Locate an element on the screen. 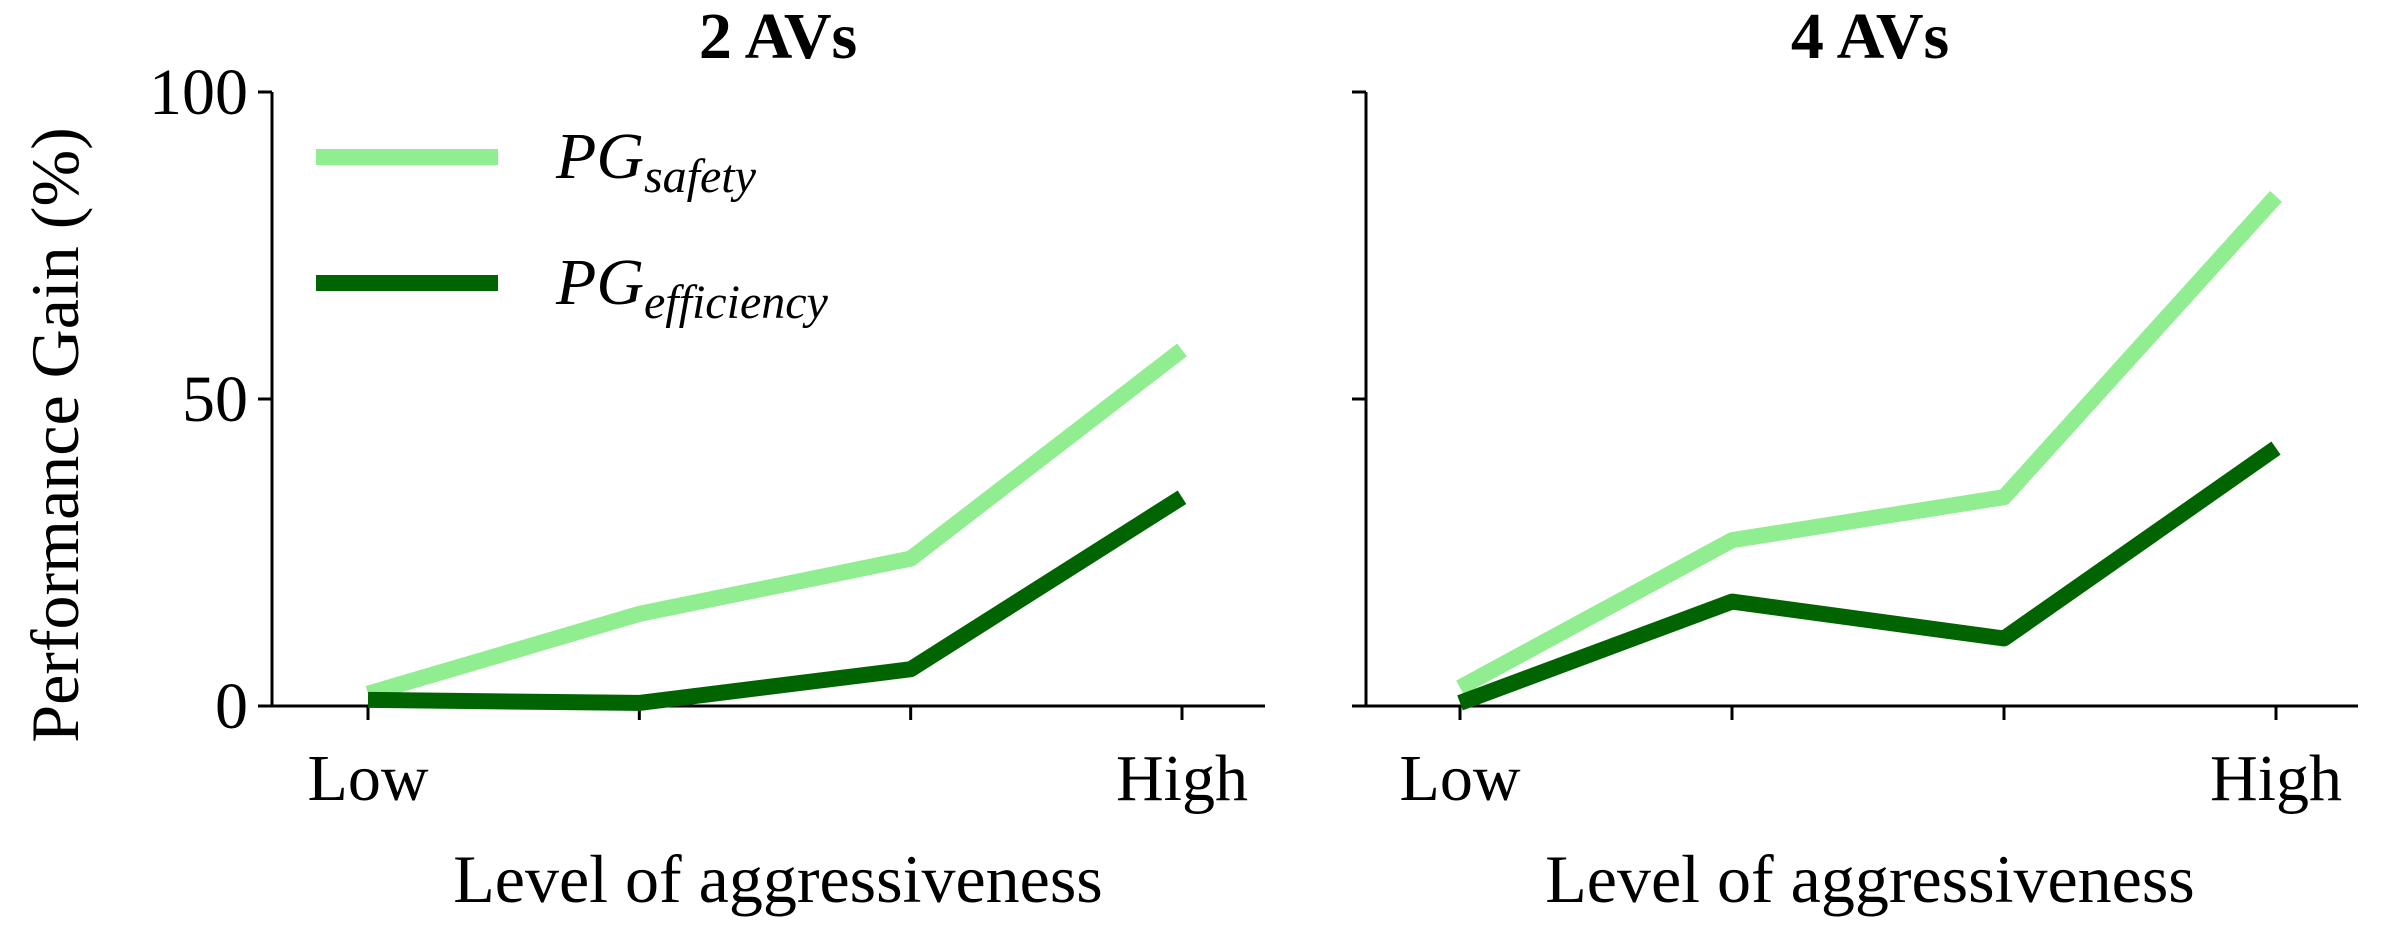 The width and height of the screenshot is (2400, 940). series-line-safety is located at coordinates (776, 522).